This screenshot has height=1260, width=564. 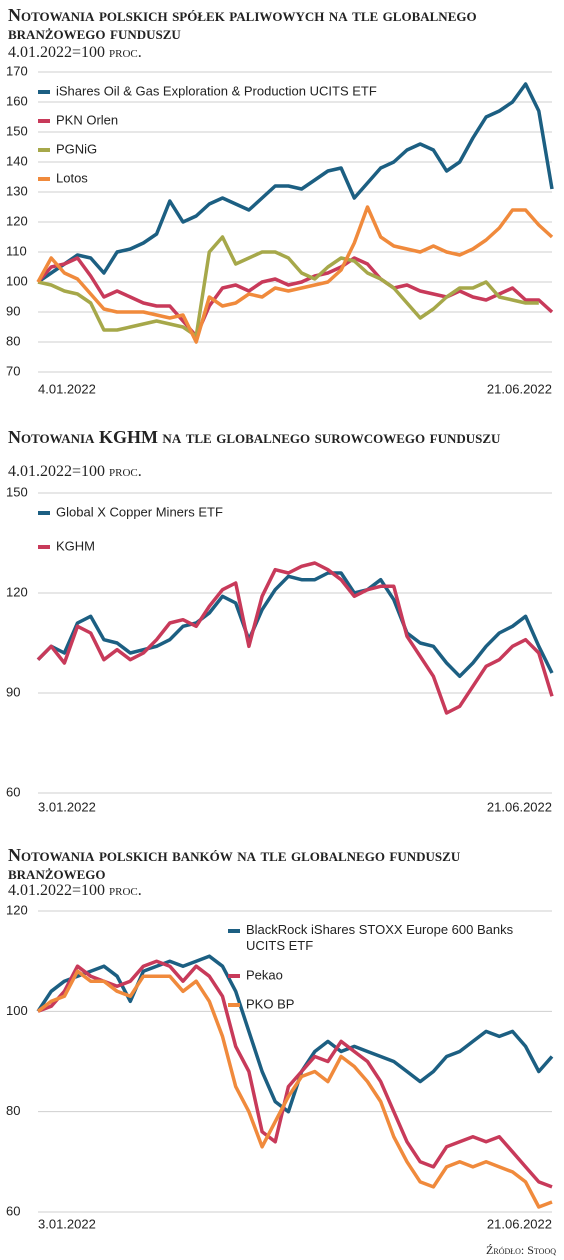 I want to click on y-tick-label: 70, so click(x=13, y=370).